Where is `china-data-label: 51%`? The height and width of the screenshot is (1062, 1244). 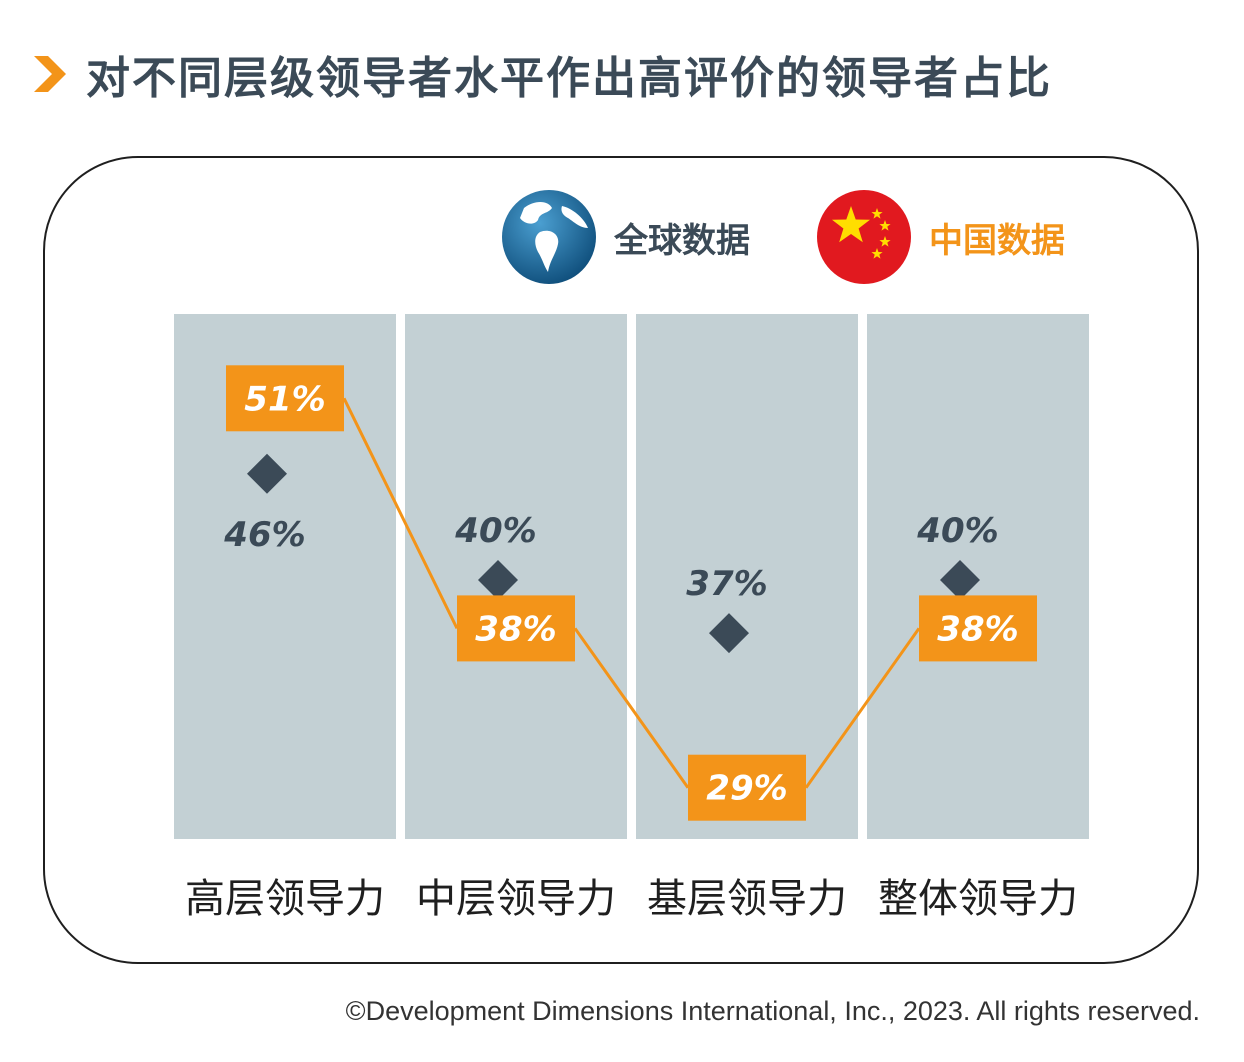 china-data-label: 51% is located at coordinates (284, 399).